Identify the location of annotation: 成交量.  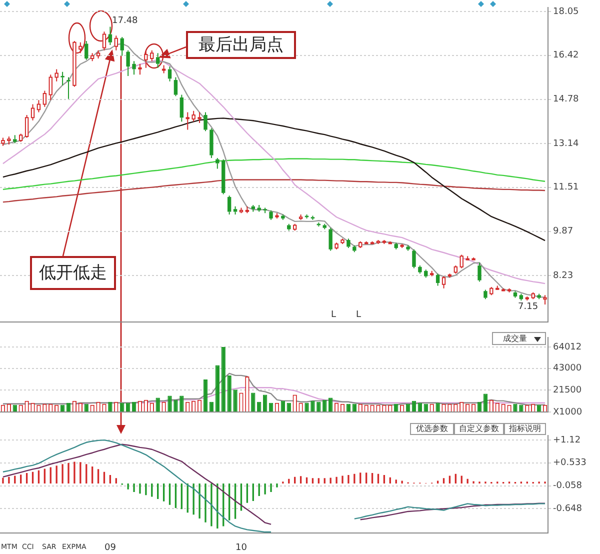
(515, 338).